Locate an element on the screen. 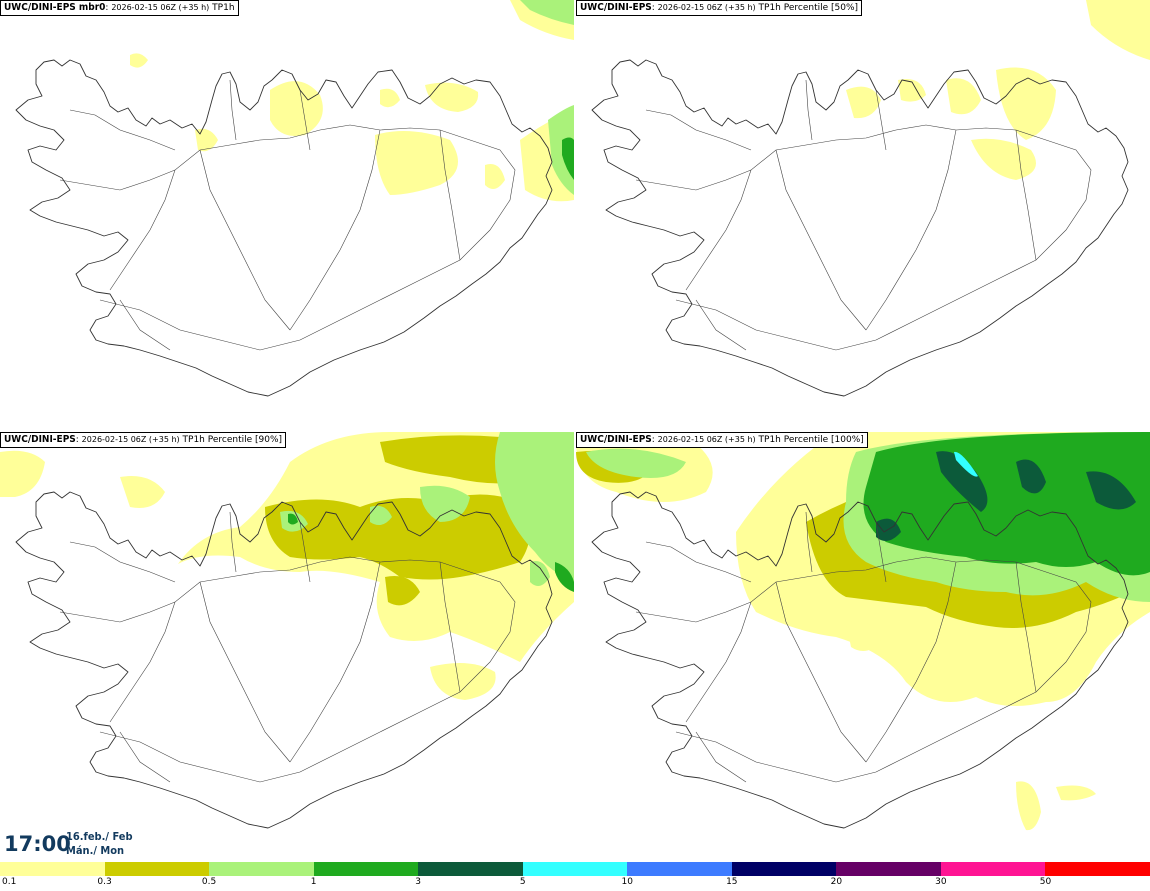 This screenshot has height=891, width=1150. valid-time-box: 17:00 16.feb./ Feb Mán./ Mon is located at coordinates (70, 844).